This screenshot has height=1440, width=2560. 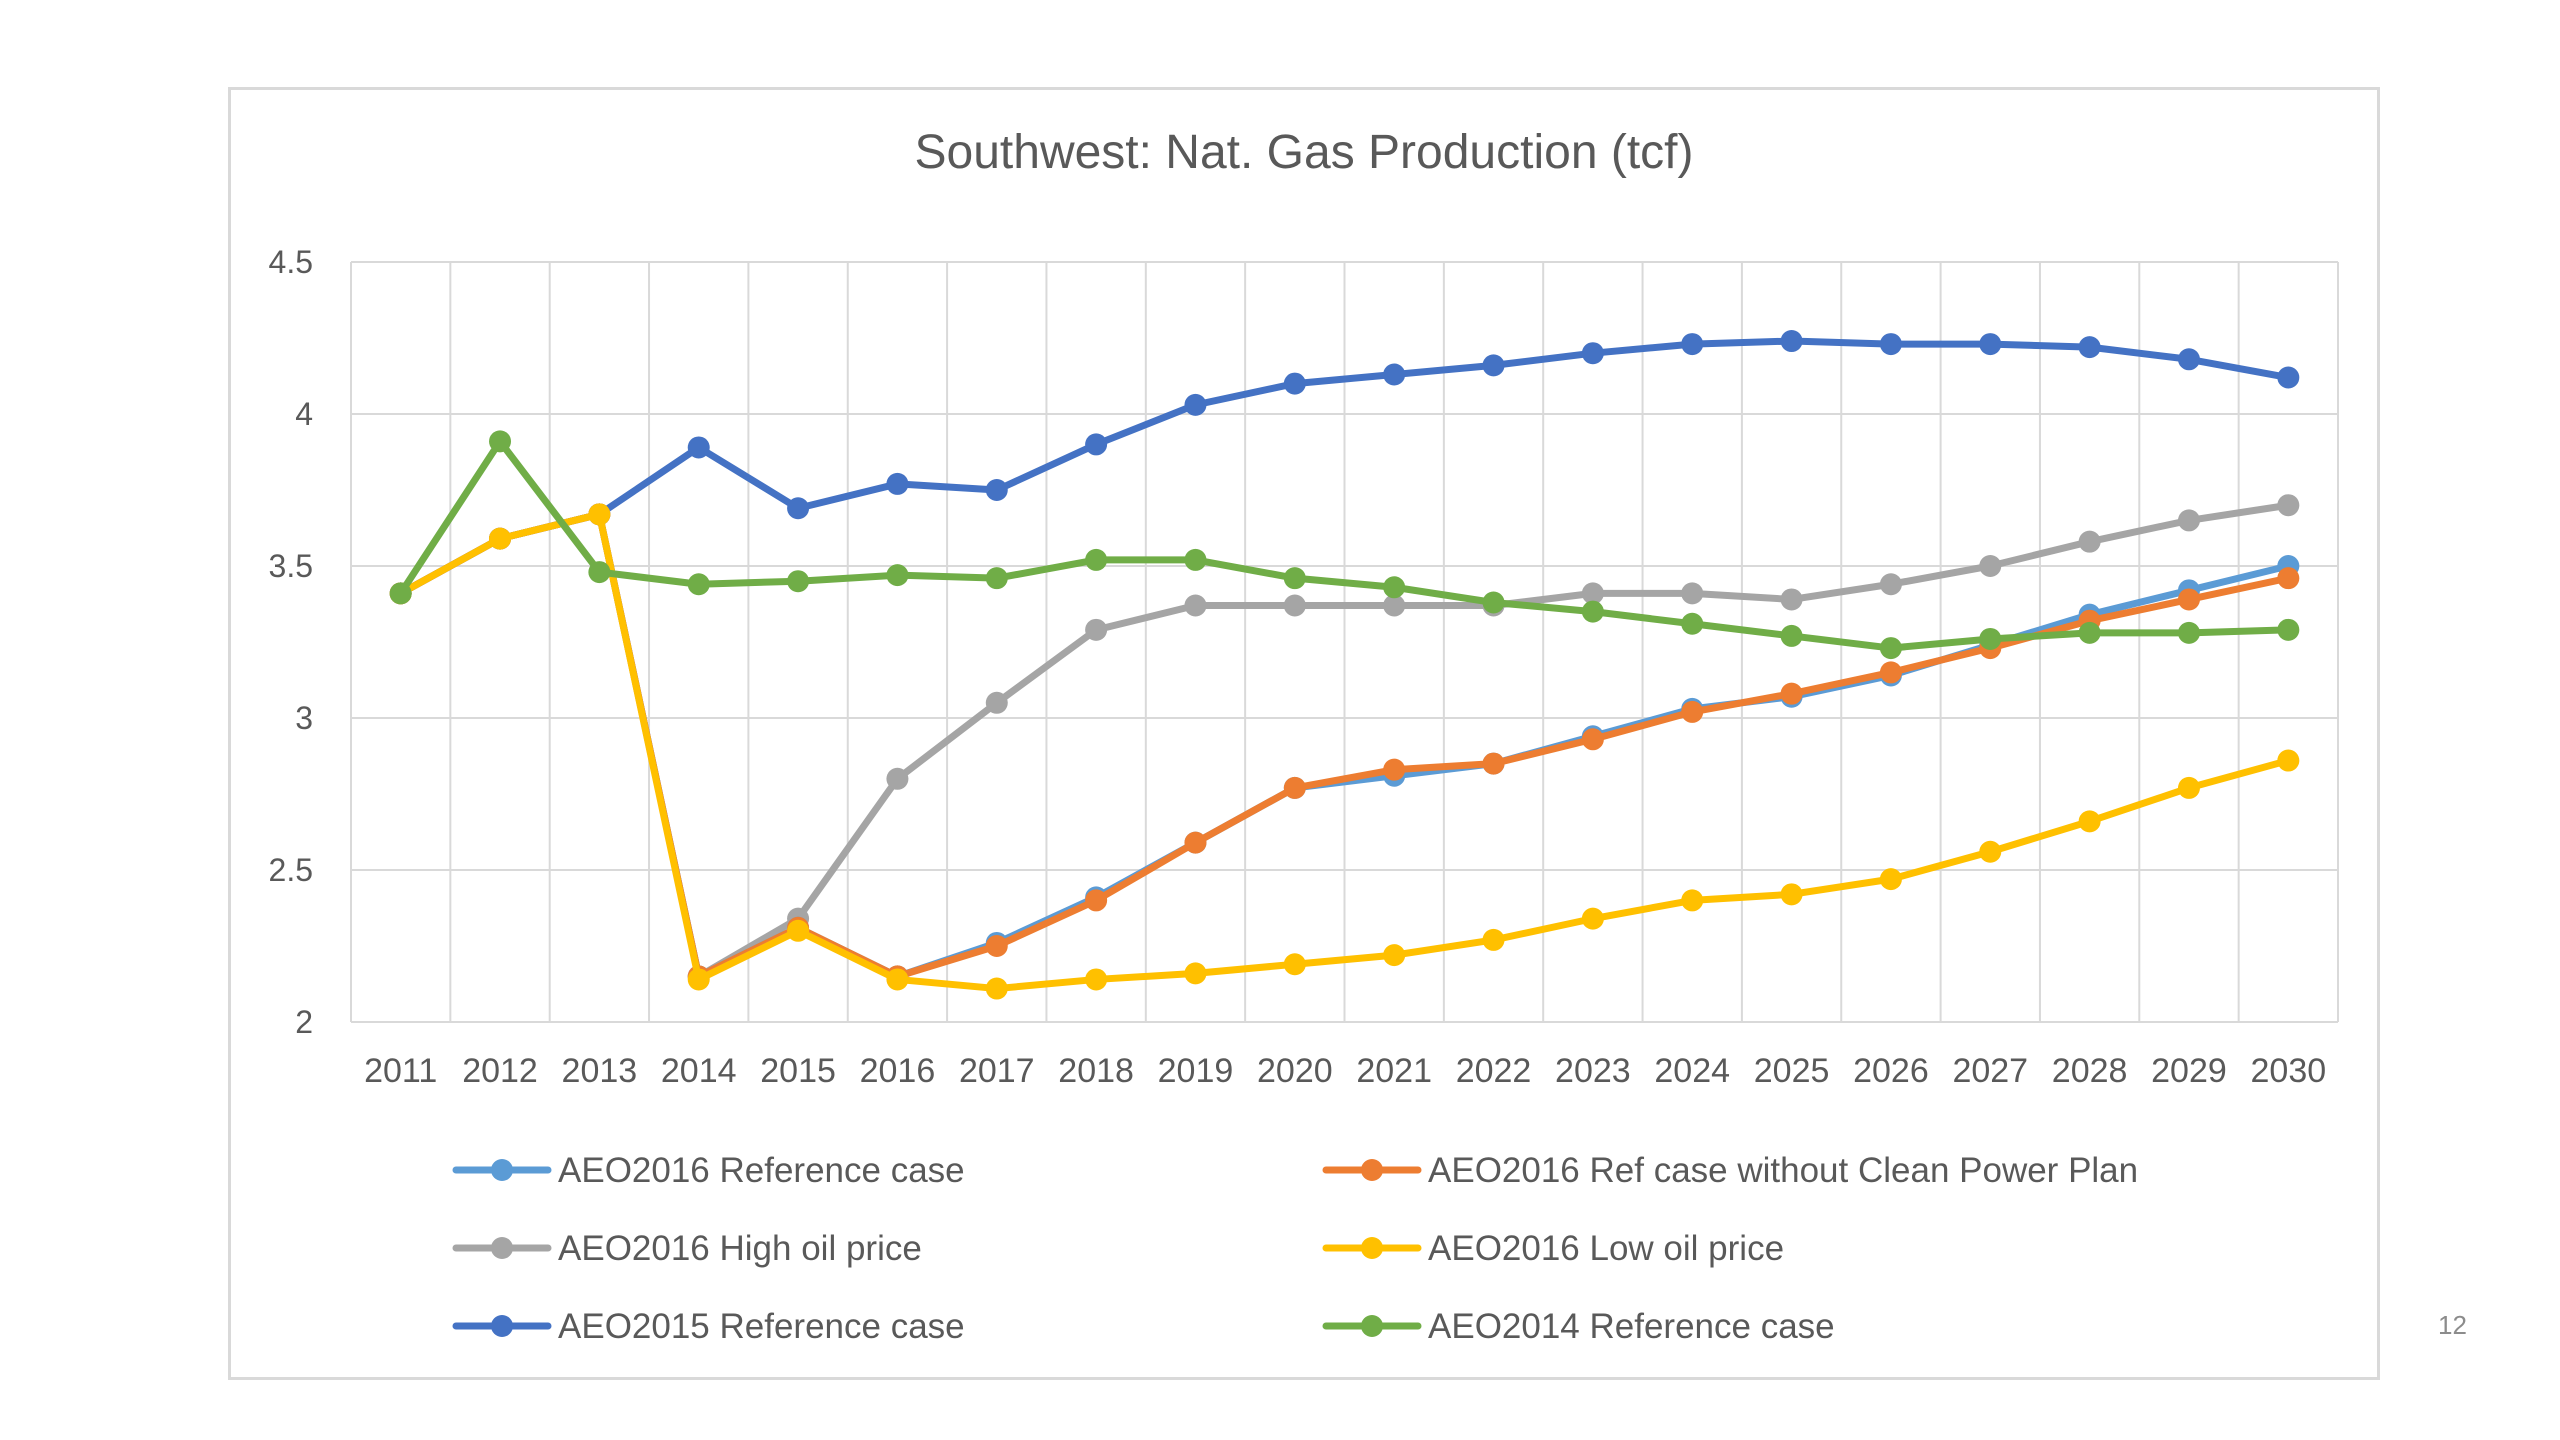 I want to click on series-aeo2014-reference-case, so click(x=1344, y=545).